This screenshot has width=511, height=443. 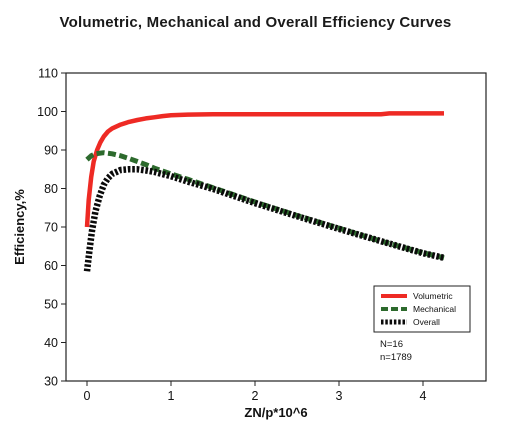 What do you see at coordinates (47, 112) in the screenshot?
I see `y-tick-label: 100` at bounding box center [47, 112].